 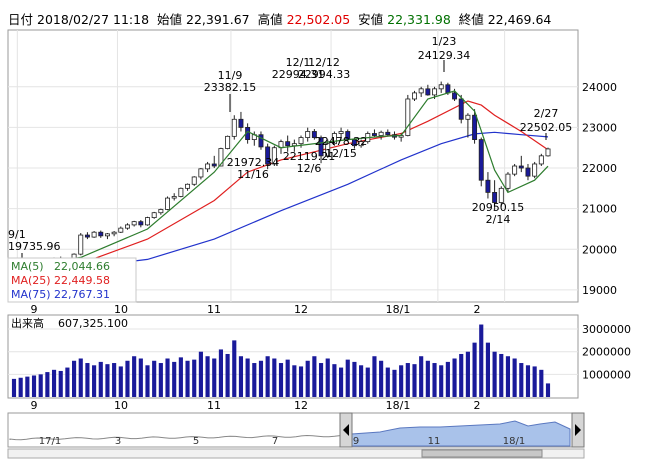 I want to click on navigator-label: 11, so click(x=434, y=441).